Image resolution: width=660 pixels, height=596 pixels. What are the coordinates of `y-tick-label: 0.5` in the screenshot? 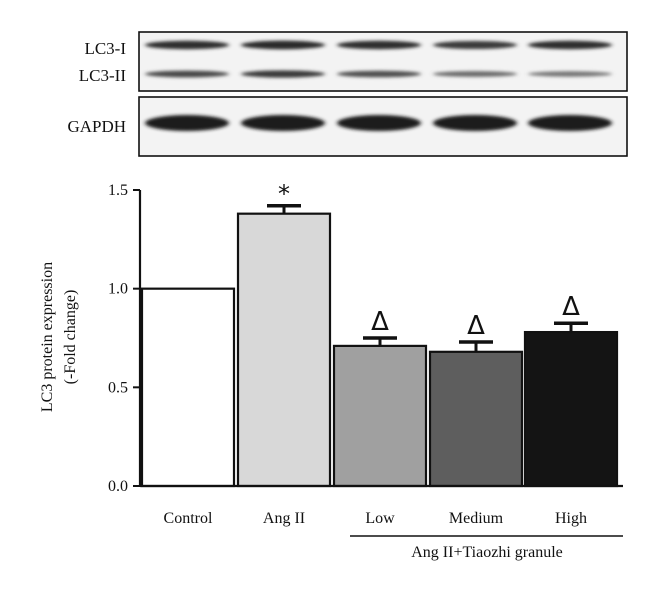 It's located at (118, 387).